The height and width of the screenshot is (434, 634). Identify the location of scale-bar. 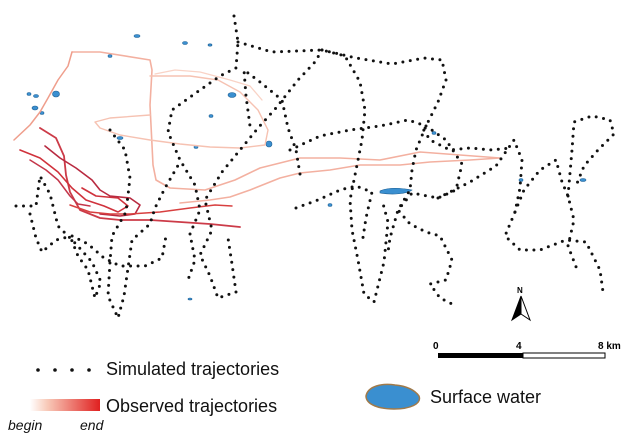
(522, 355).